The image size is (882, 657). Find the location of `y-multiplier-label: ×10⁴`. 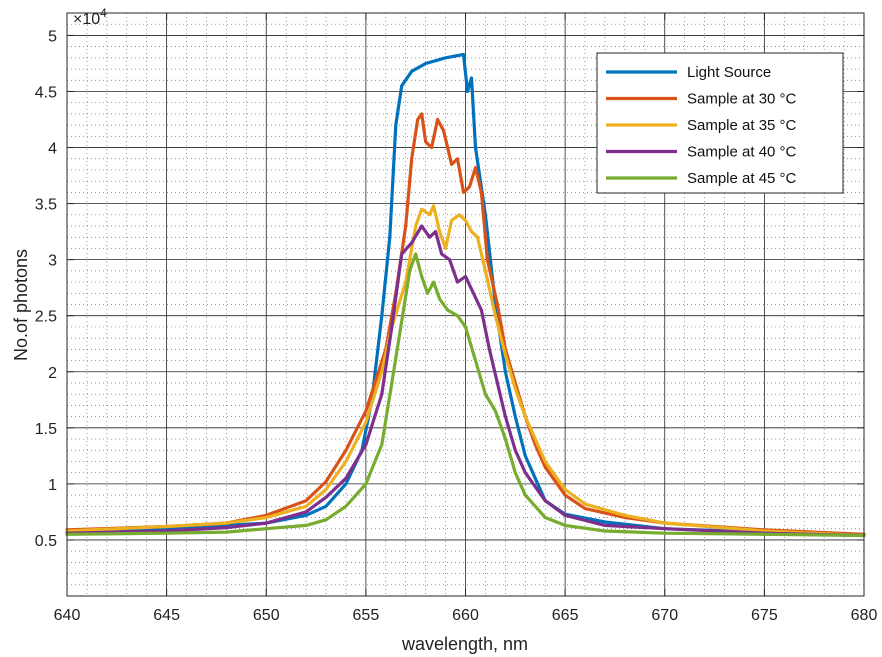

y-multiplier-label: ×10⁴ is located at coordinates (90, 17).